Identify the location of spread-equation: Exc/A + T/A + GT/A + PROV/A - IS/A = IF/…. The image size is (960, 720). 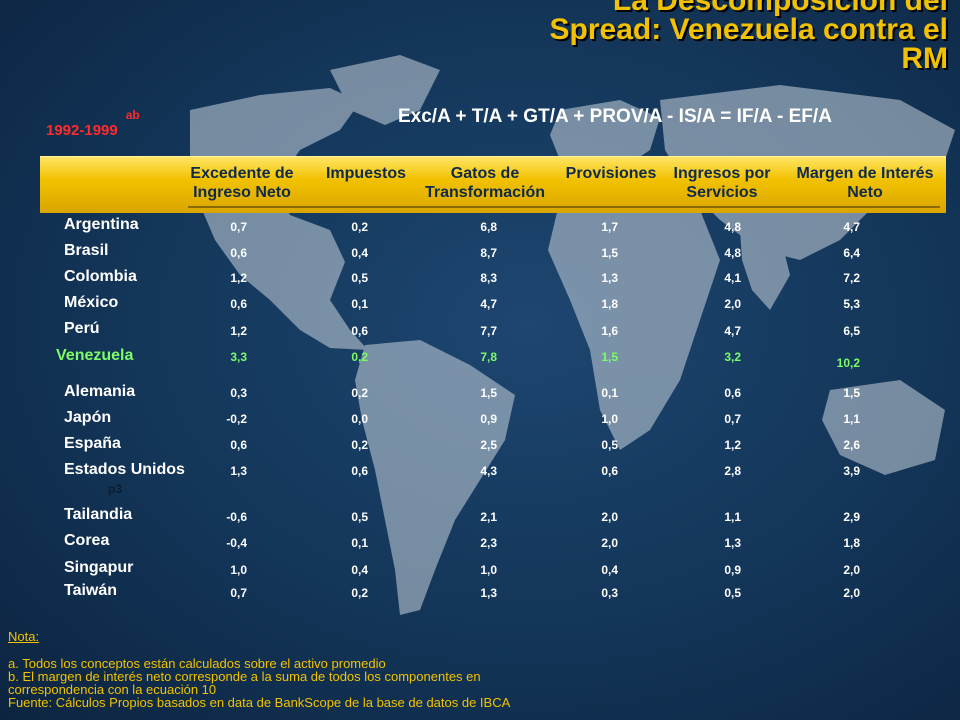
(615, 116).